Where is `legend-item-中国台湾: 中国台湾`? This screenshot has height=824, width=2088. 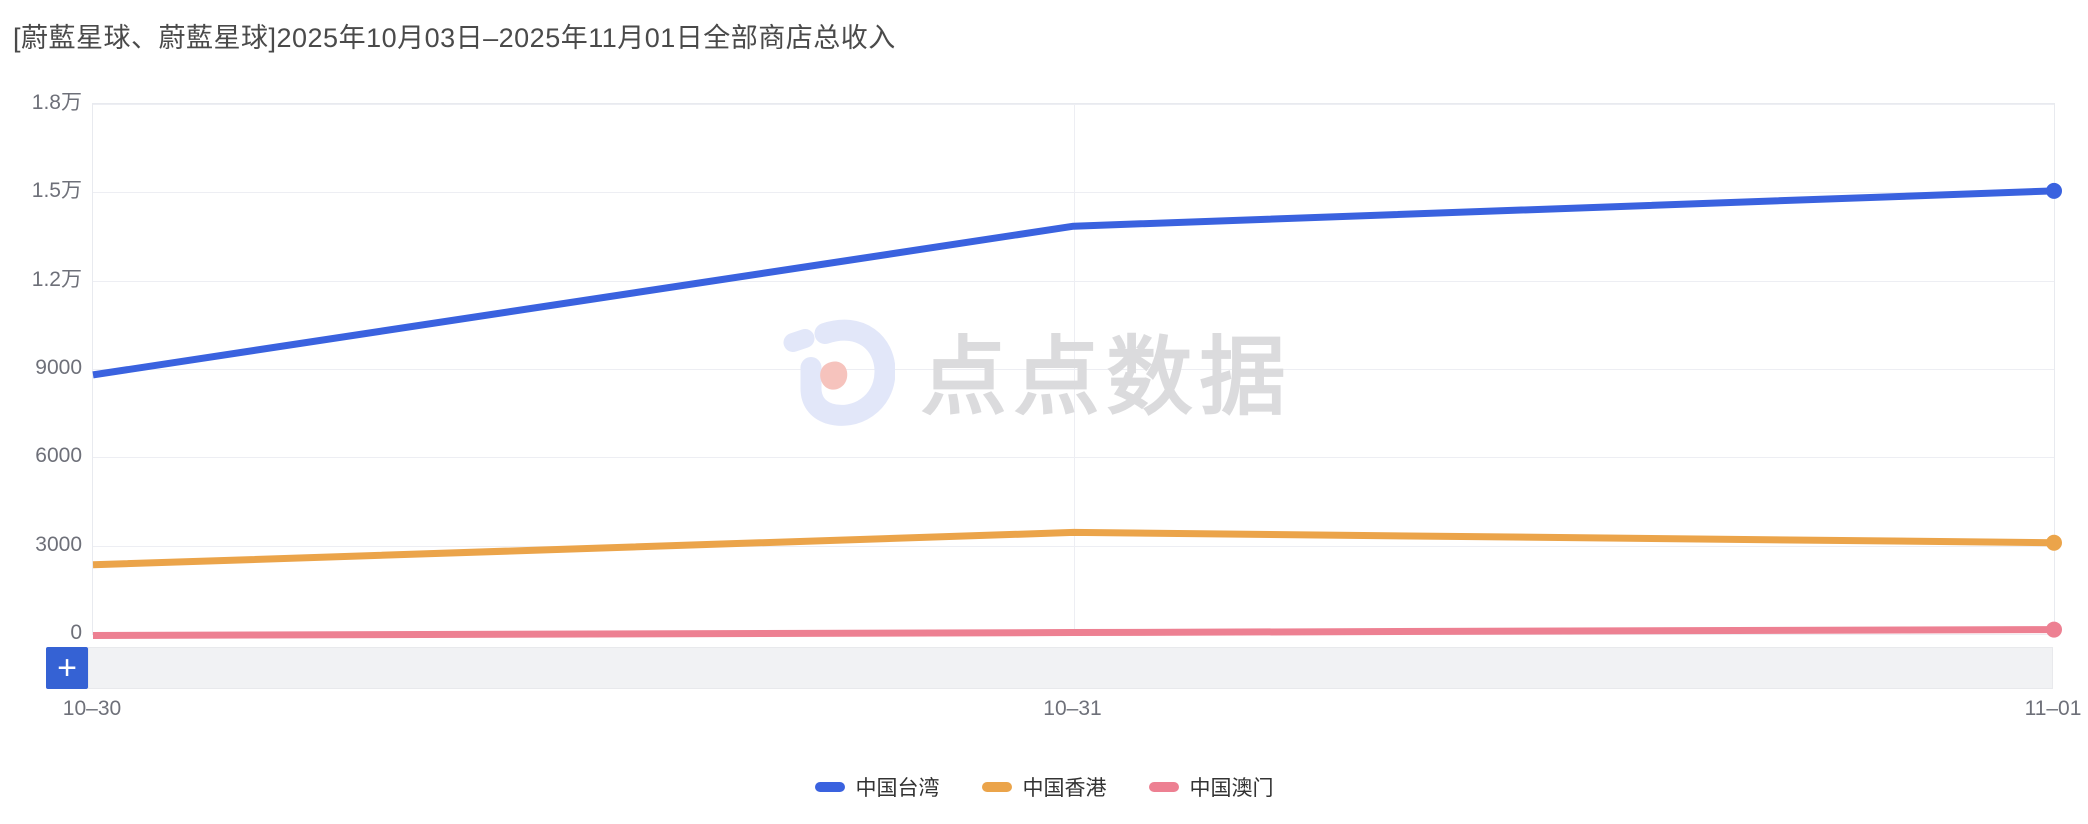 legend-item-中国台湾: 中国台湾 is located at coordinates (877, 787).